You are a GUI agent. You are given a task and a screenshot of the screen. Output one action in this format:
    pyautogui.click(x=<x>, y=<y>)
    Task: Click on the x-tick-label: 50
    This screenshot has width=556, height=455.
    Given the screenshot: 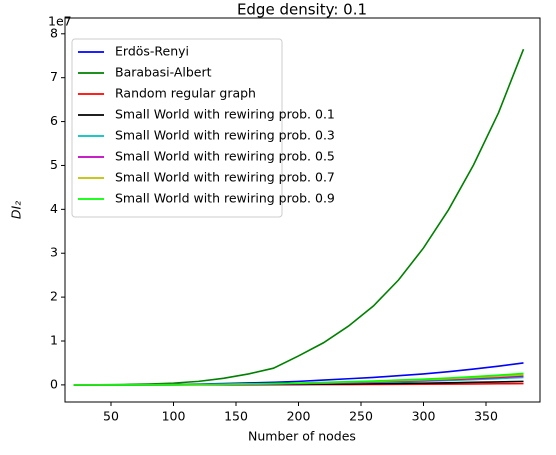 What is the action you would take?
    pyautogui.click(x=111, y=416)
    